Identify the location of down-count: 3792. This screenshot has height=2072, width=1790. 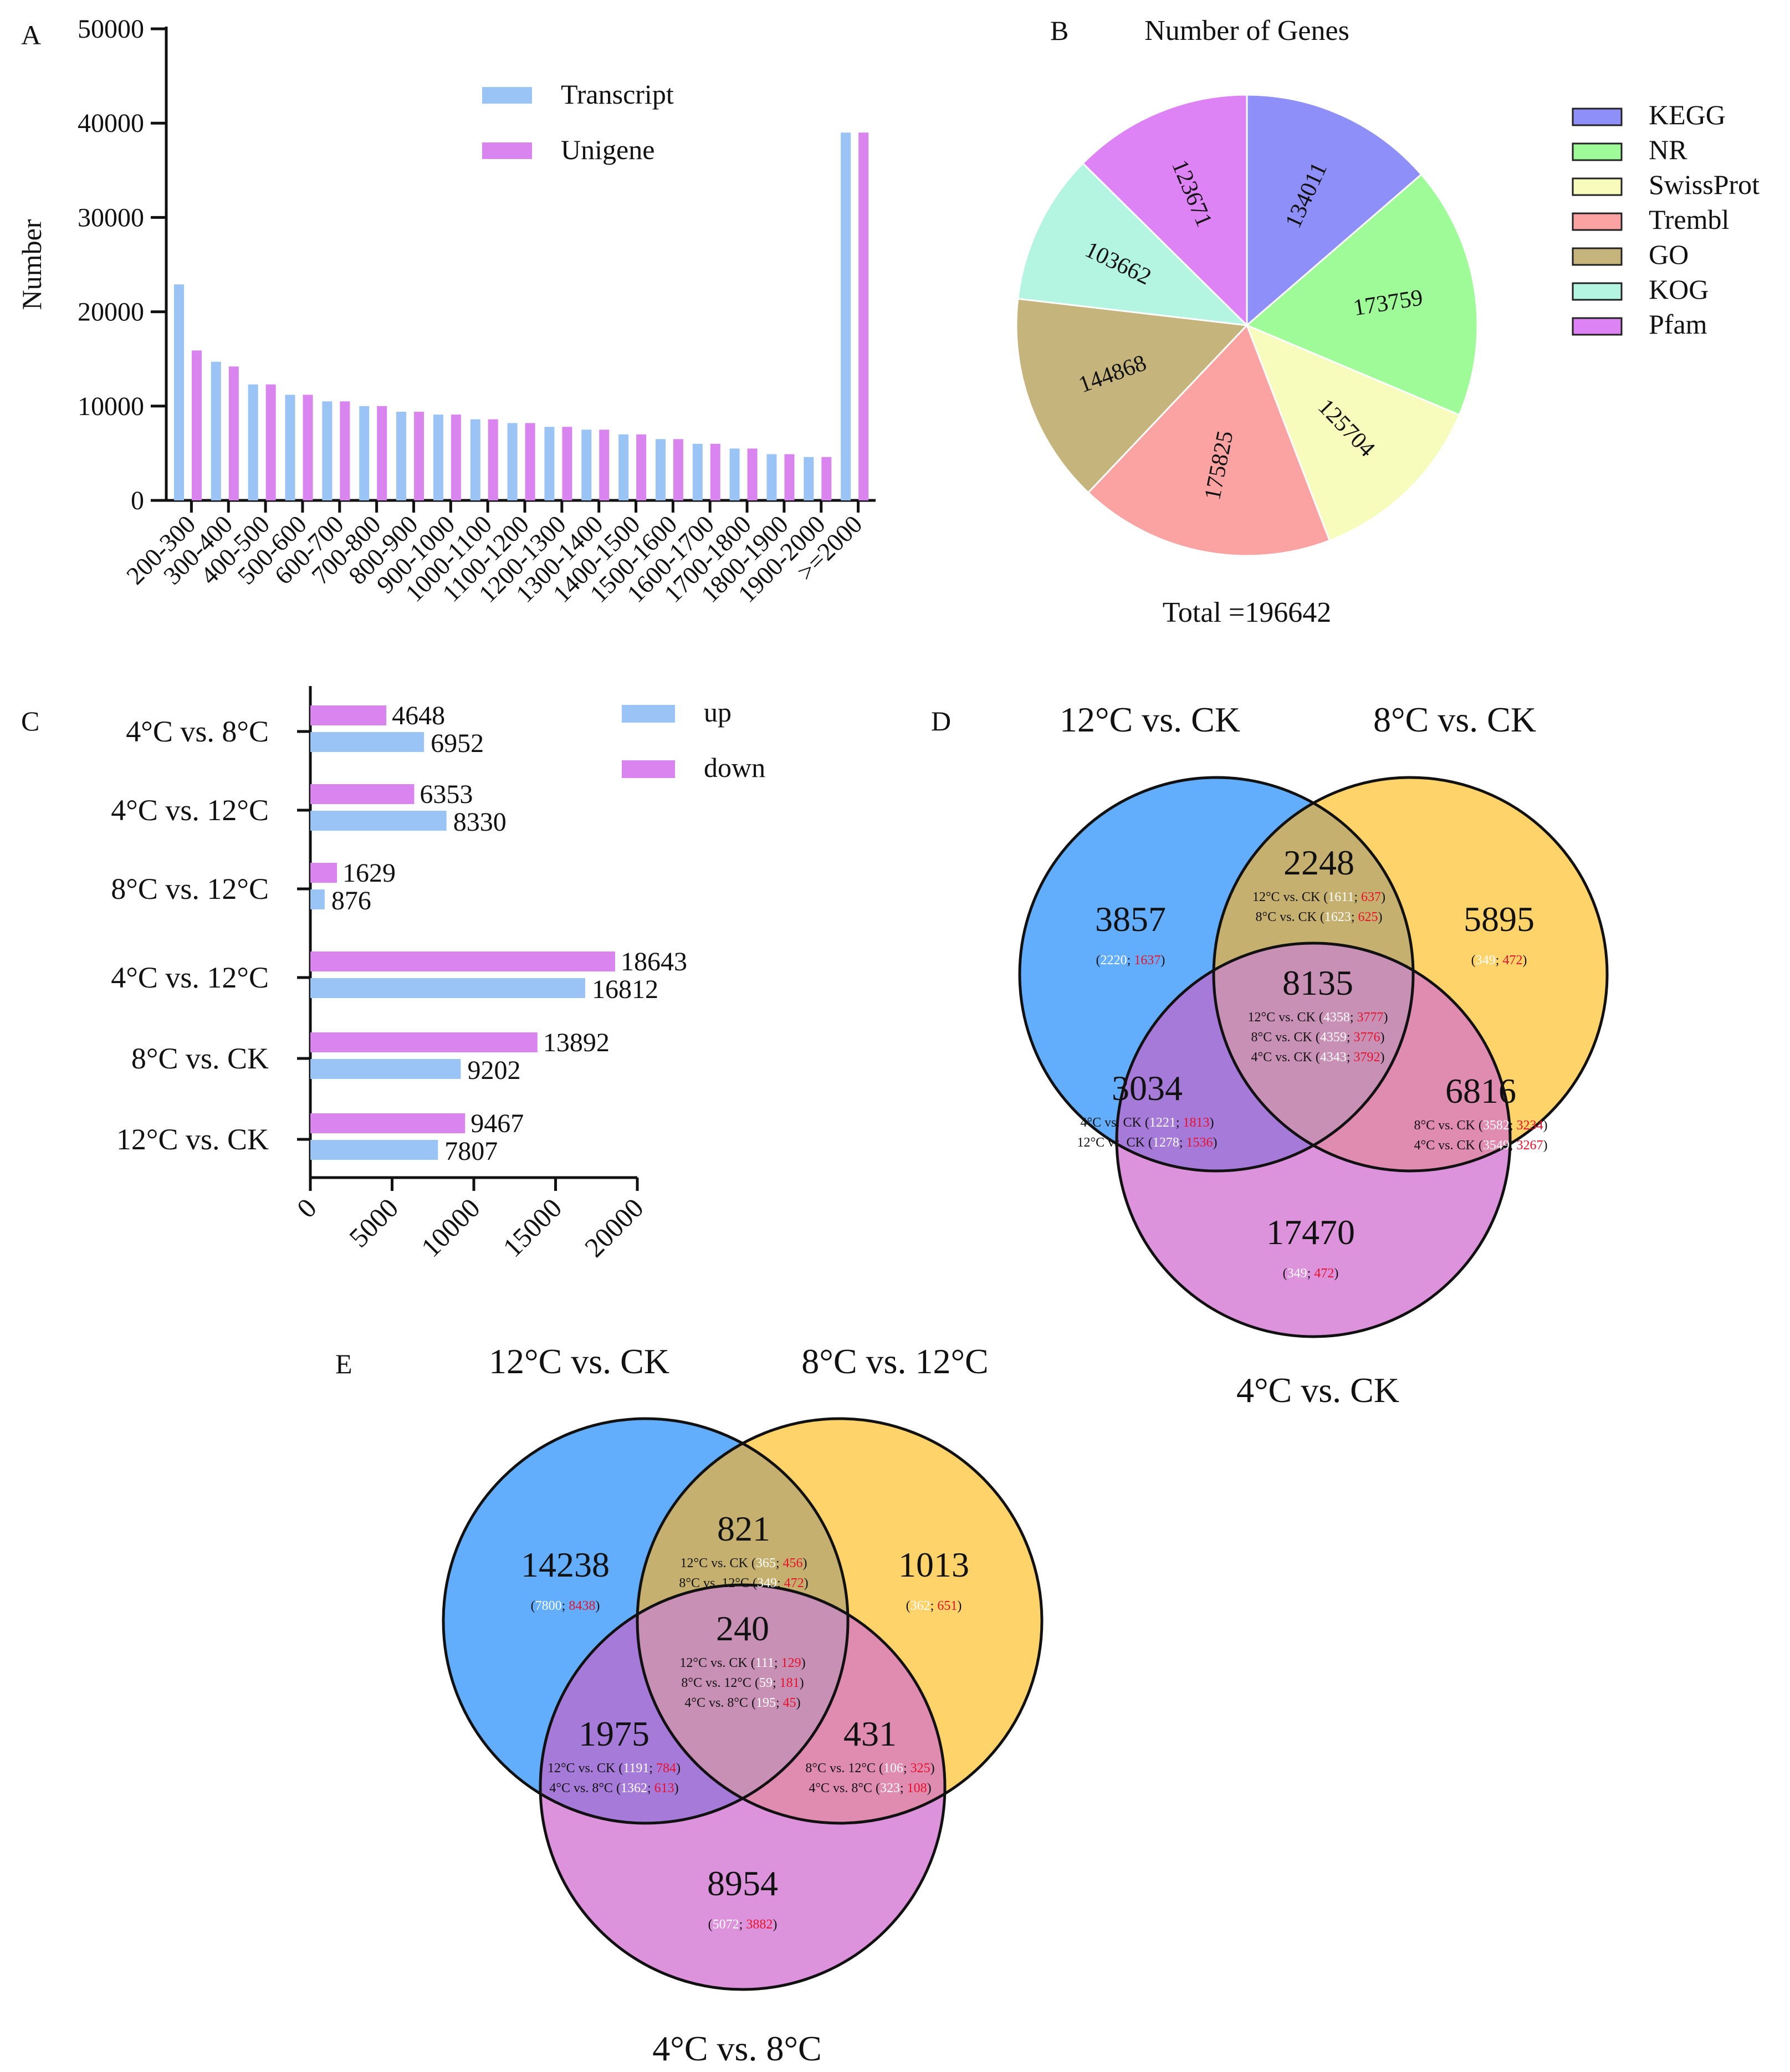
(1366, 1057).